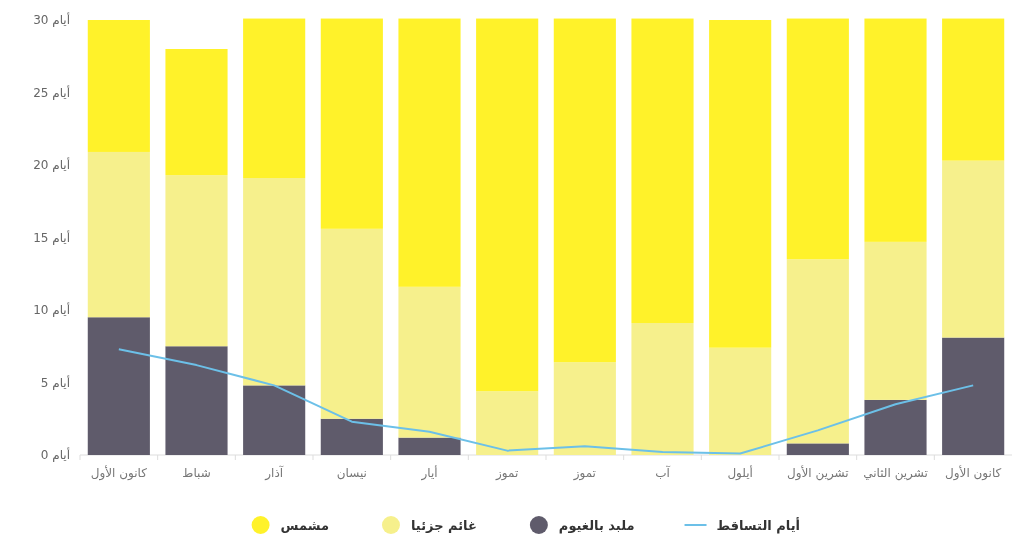 The image size is (1019, 547). What do you see at coordinates (51, 19) in the screenshot?
I see `y-tick-label: 30 أيام` at bounding box center [51, 19].